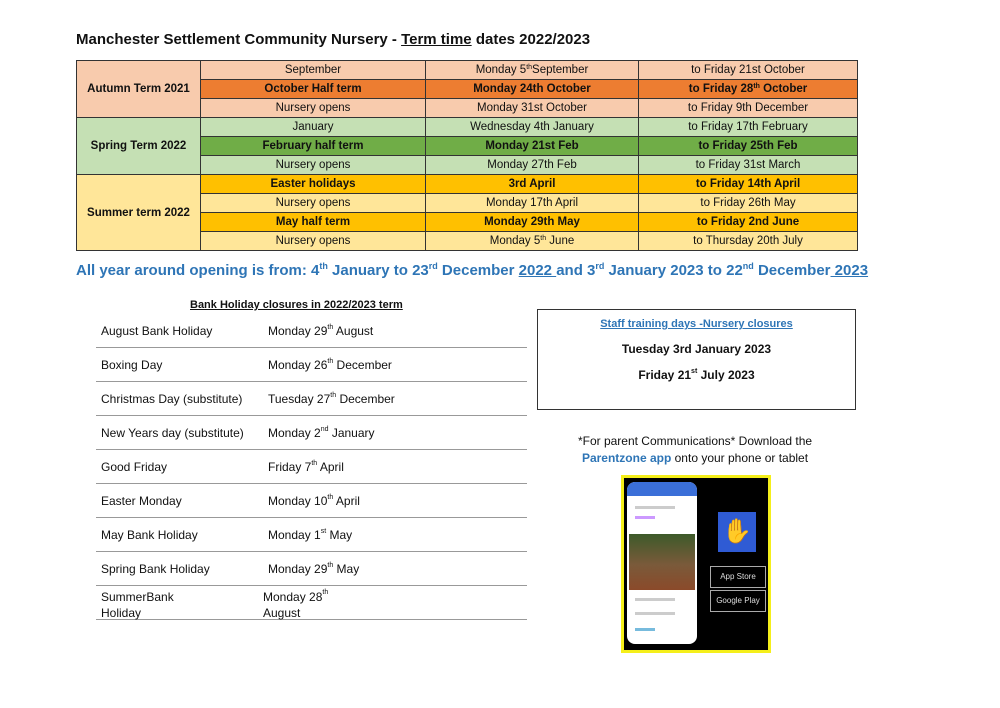 The height and width of the screenshot is (708, 1000). What do you see at coordinates (696, 324) in the screenshot?
I see `staff-training-heading: Staff training days -Nursery closures` at bounding box center [696, 324].